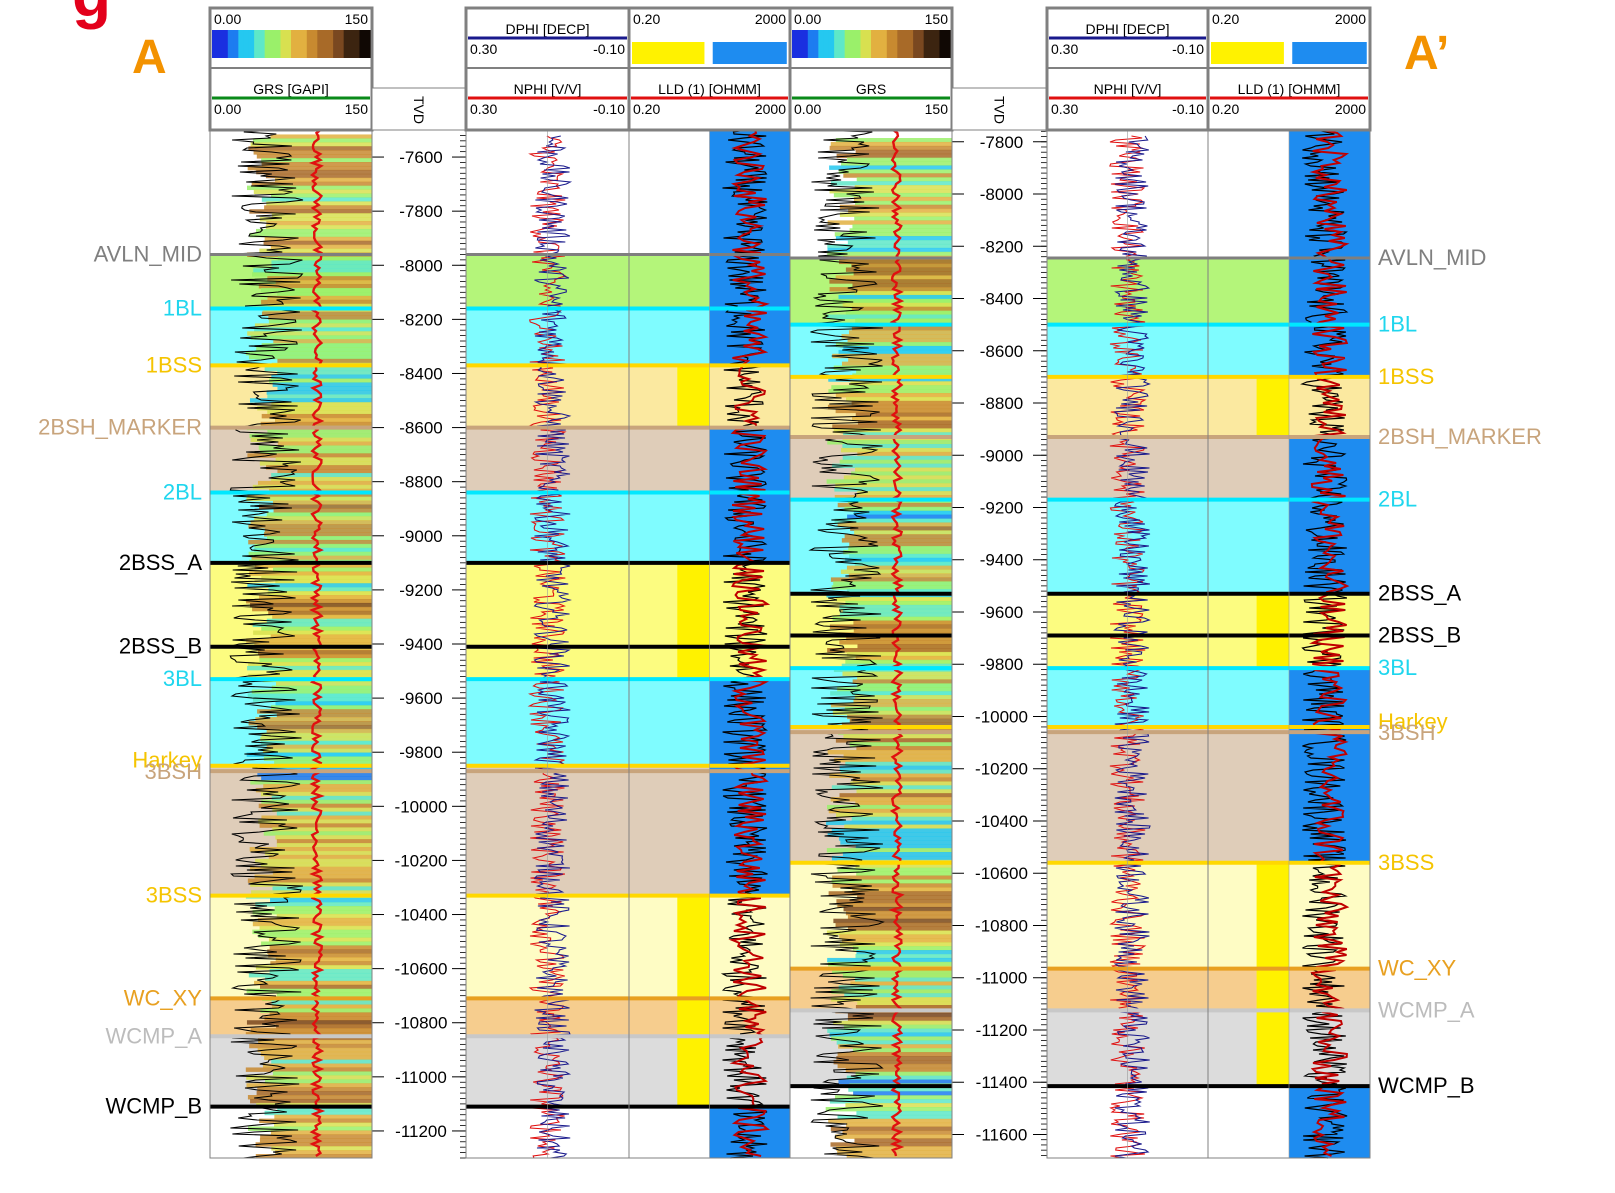 The width and height of the screenshot is (1615, 1193). Describe the element at coordinates (420, 319) in the screenshot. I see `depth-tick-label: -8200` at that location.